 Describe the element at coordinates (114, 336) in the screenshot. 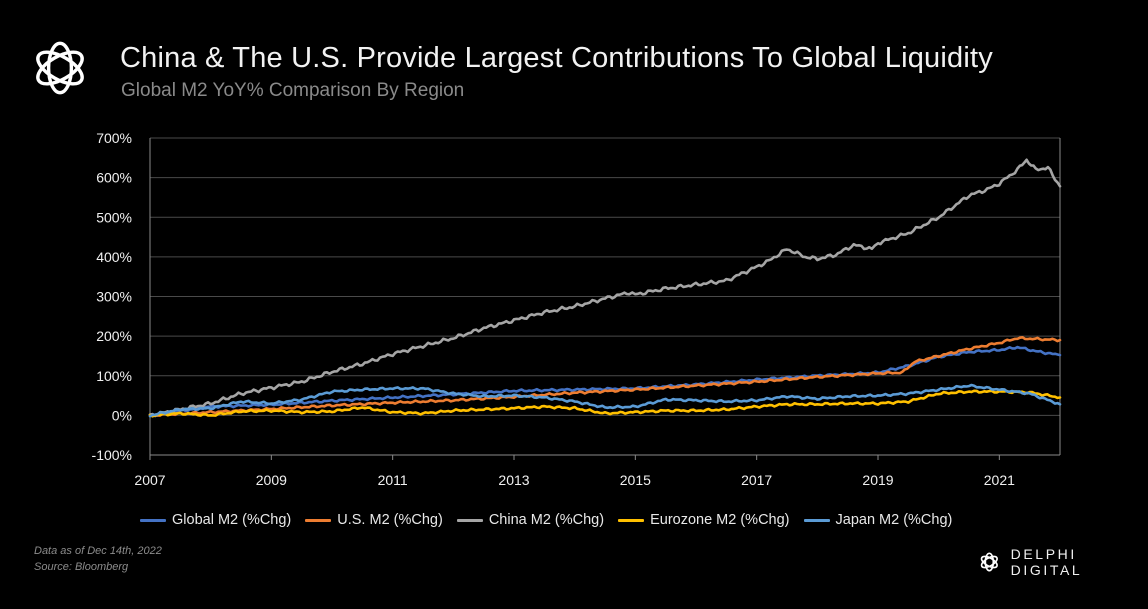

I see `y-tick-label: 200%` at that location.